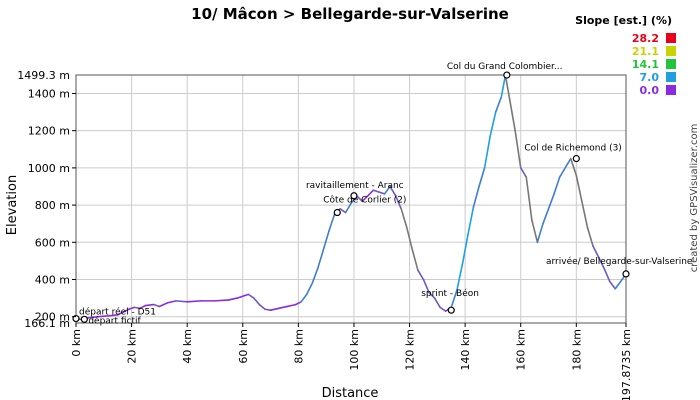  What do you see at coordinates (645, 38) in the screenshot?
I see `legend-value: 28.2` at bounding box center [645, 38].